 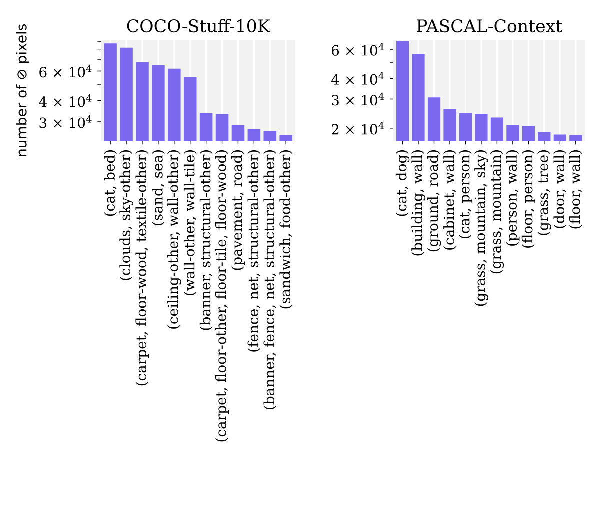 I want to click on x-tick-label: (cat, dog), so click(x=403, y=183).